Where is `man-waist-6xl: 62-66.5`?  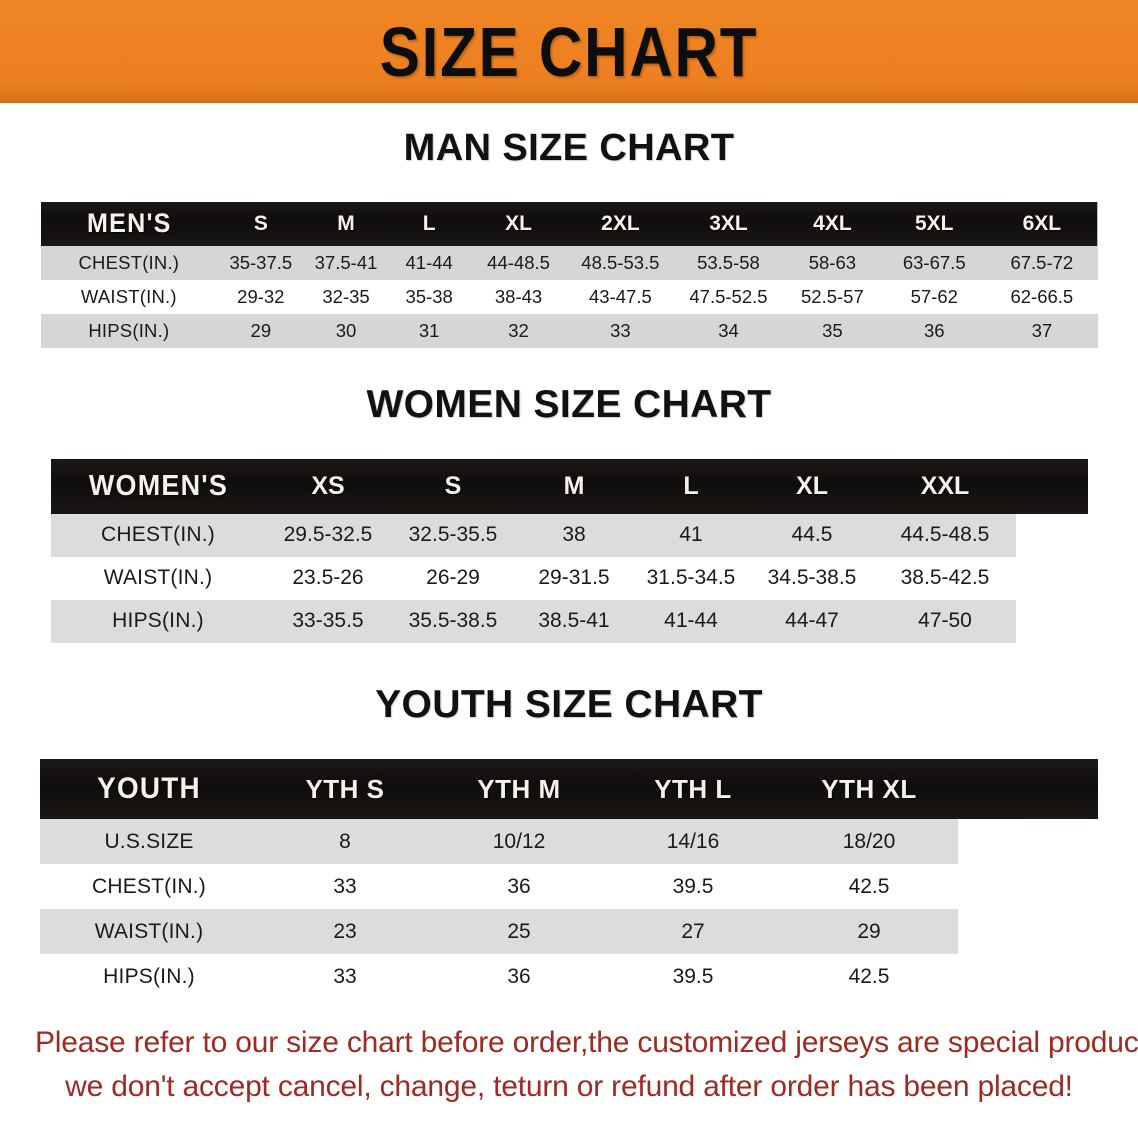
man-waist-6xl: 62-66.5 is located at coordinates (1042, 296).